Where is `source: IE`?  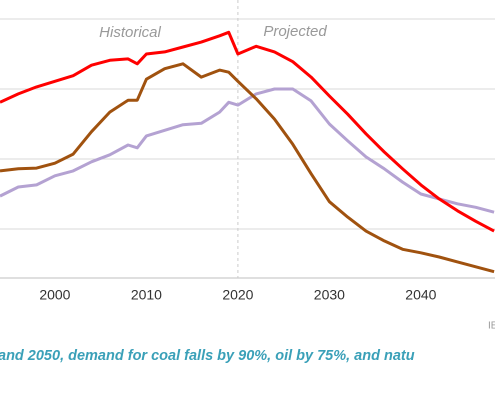
source: IE is located at coordinates (491, 326).